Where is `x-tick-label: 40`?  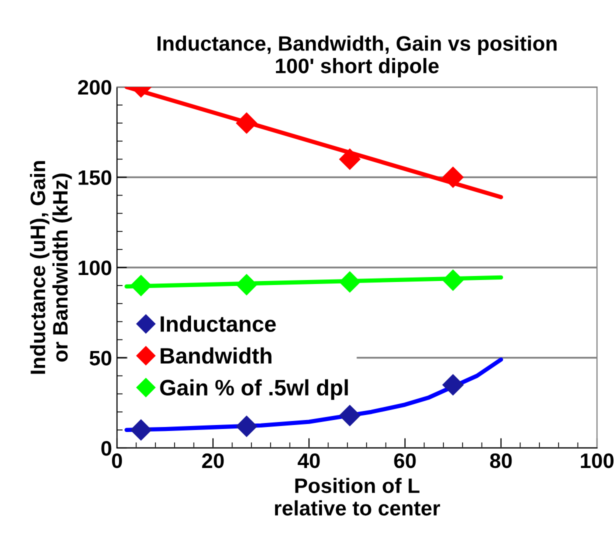
x-tick-label: 40 is located at coordinates (309, 460).